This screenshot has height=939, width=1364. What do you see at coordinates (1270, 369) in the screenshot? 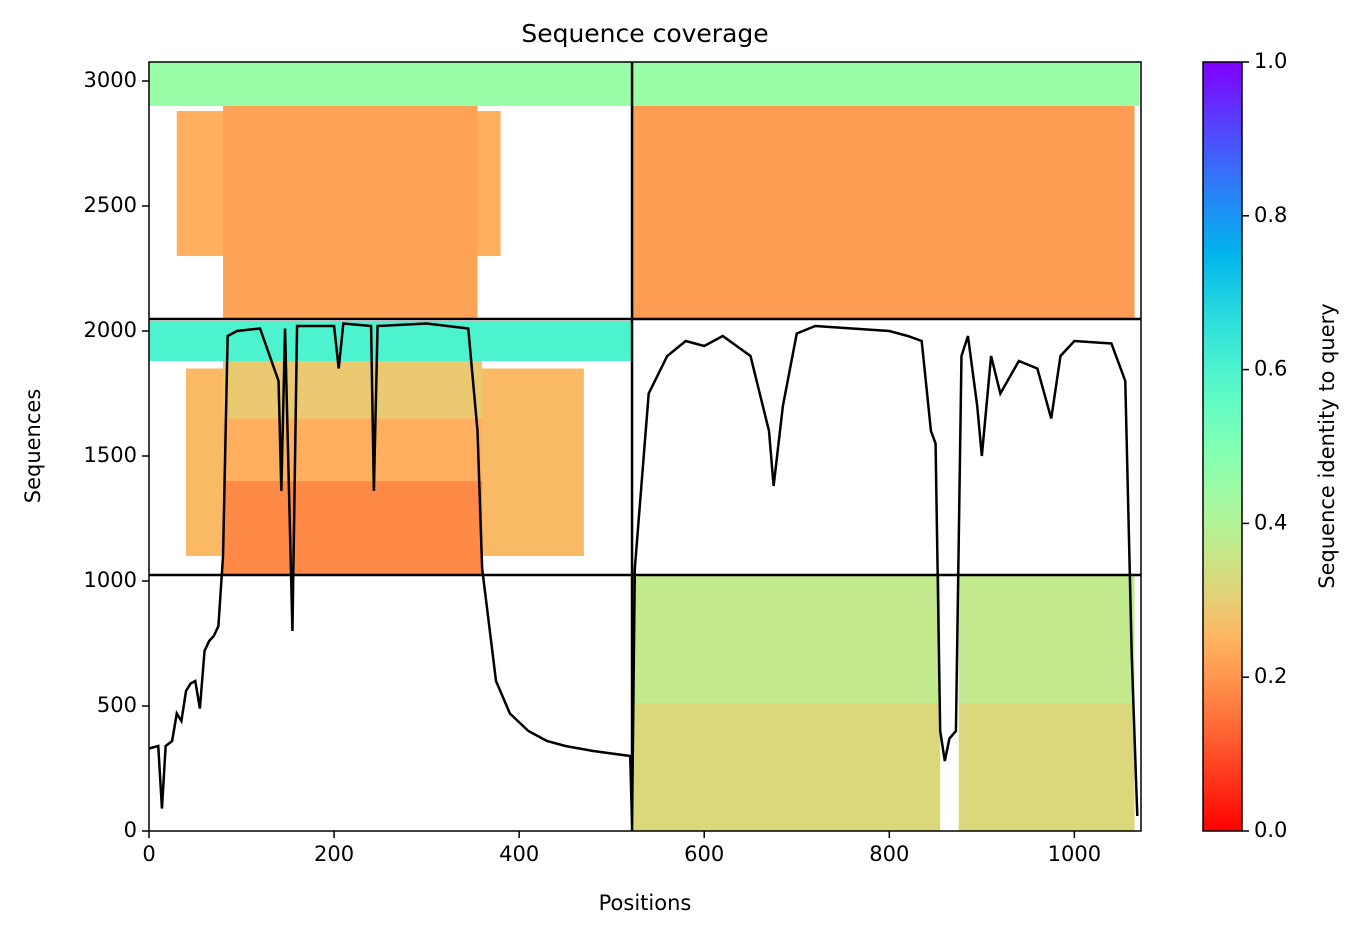
I see `colorbar-tick-label: 0.6` at bounding box center [1270, 369].